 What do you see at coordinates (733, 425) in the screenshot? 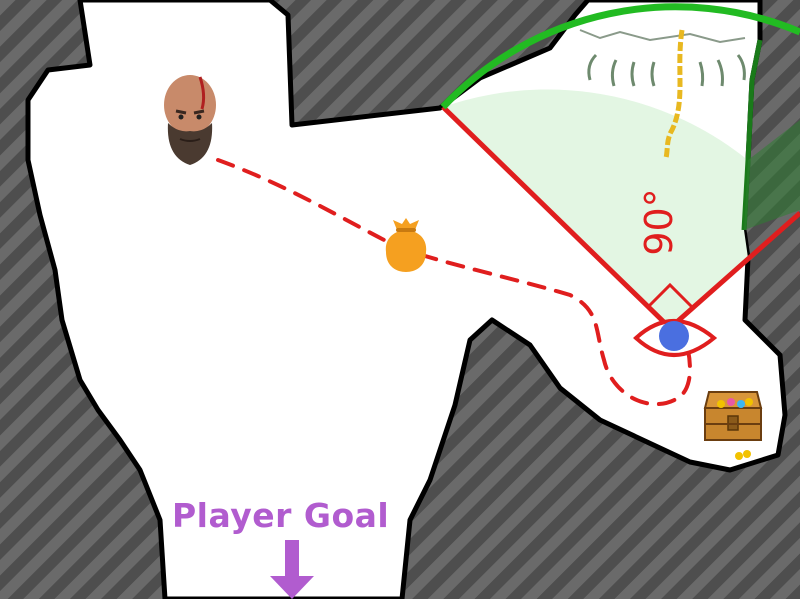
I see `treasure-chest-icon` at bounding box center [733, 425].